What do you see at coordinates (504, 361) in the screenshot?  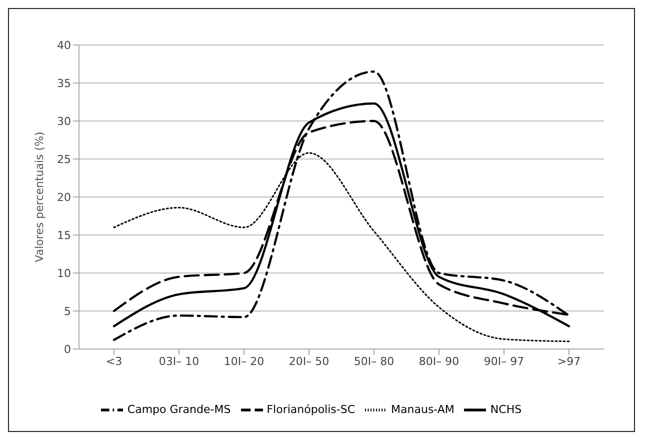 I see `x-tick-label: 90I– 97` at bounding box center [504, 361].